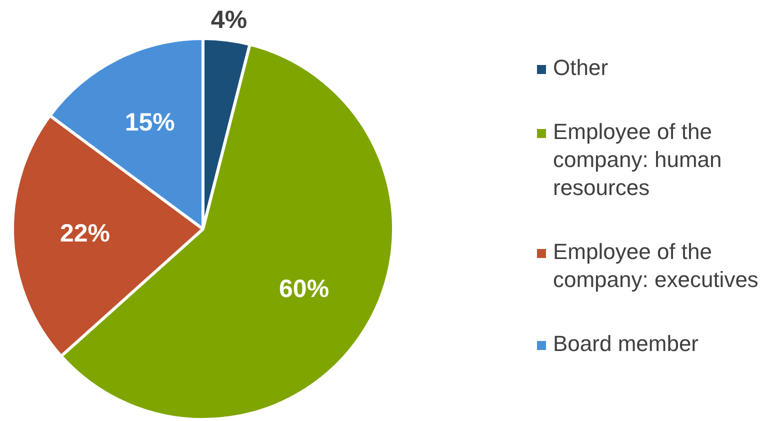  What do you see at coordinates (626, 344) in the screenshot?
I see `legend-label: Board member` at bounding box center [626, 344].